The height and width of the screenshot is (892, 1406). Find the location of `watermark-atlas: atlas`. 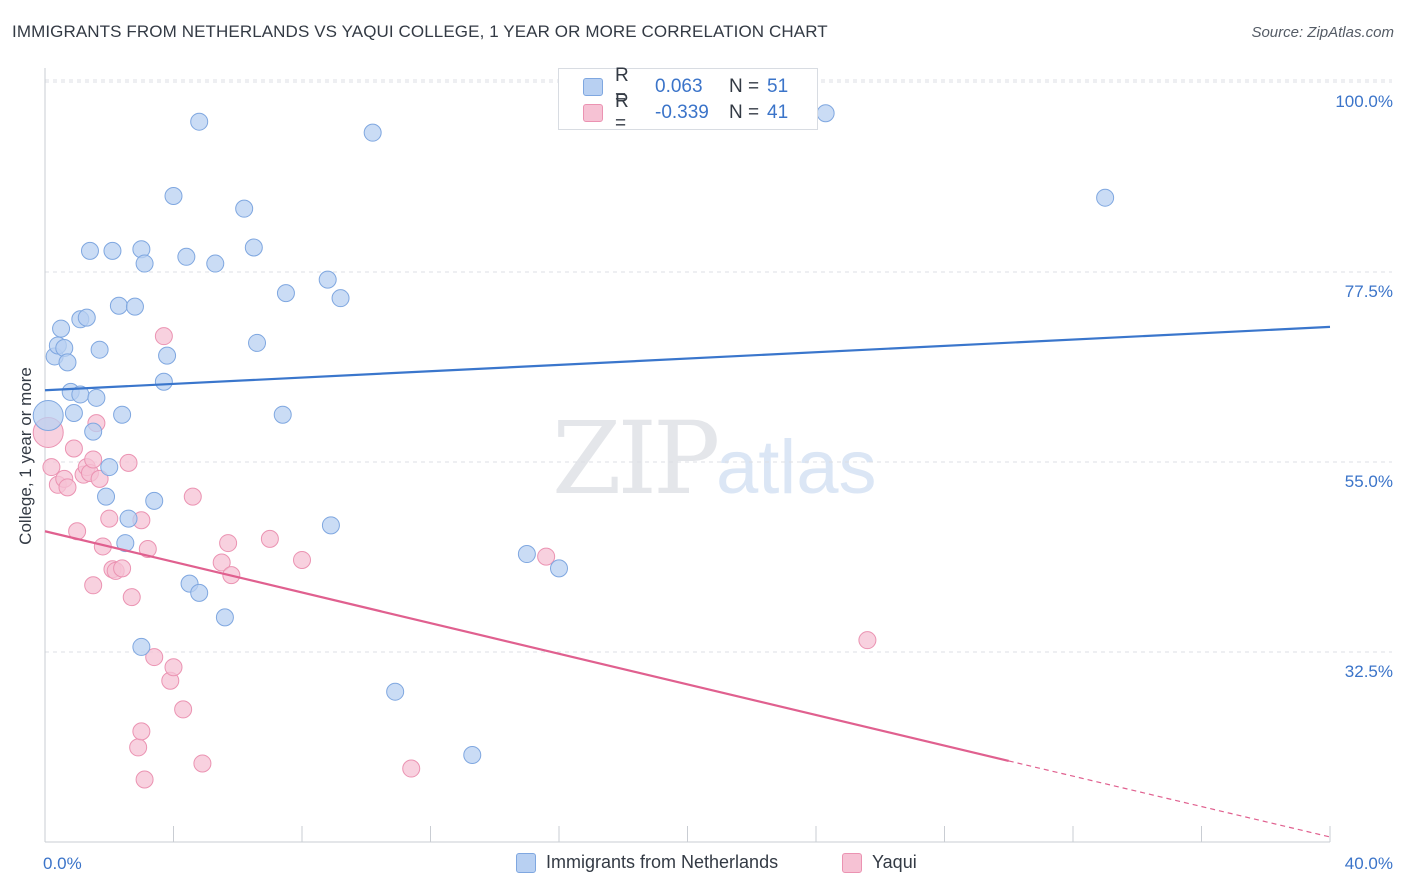

watermark-atlas: atlas is located at coordinates (796, 467).